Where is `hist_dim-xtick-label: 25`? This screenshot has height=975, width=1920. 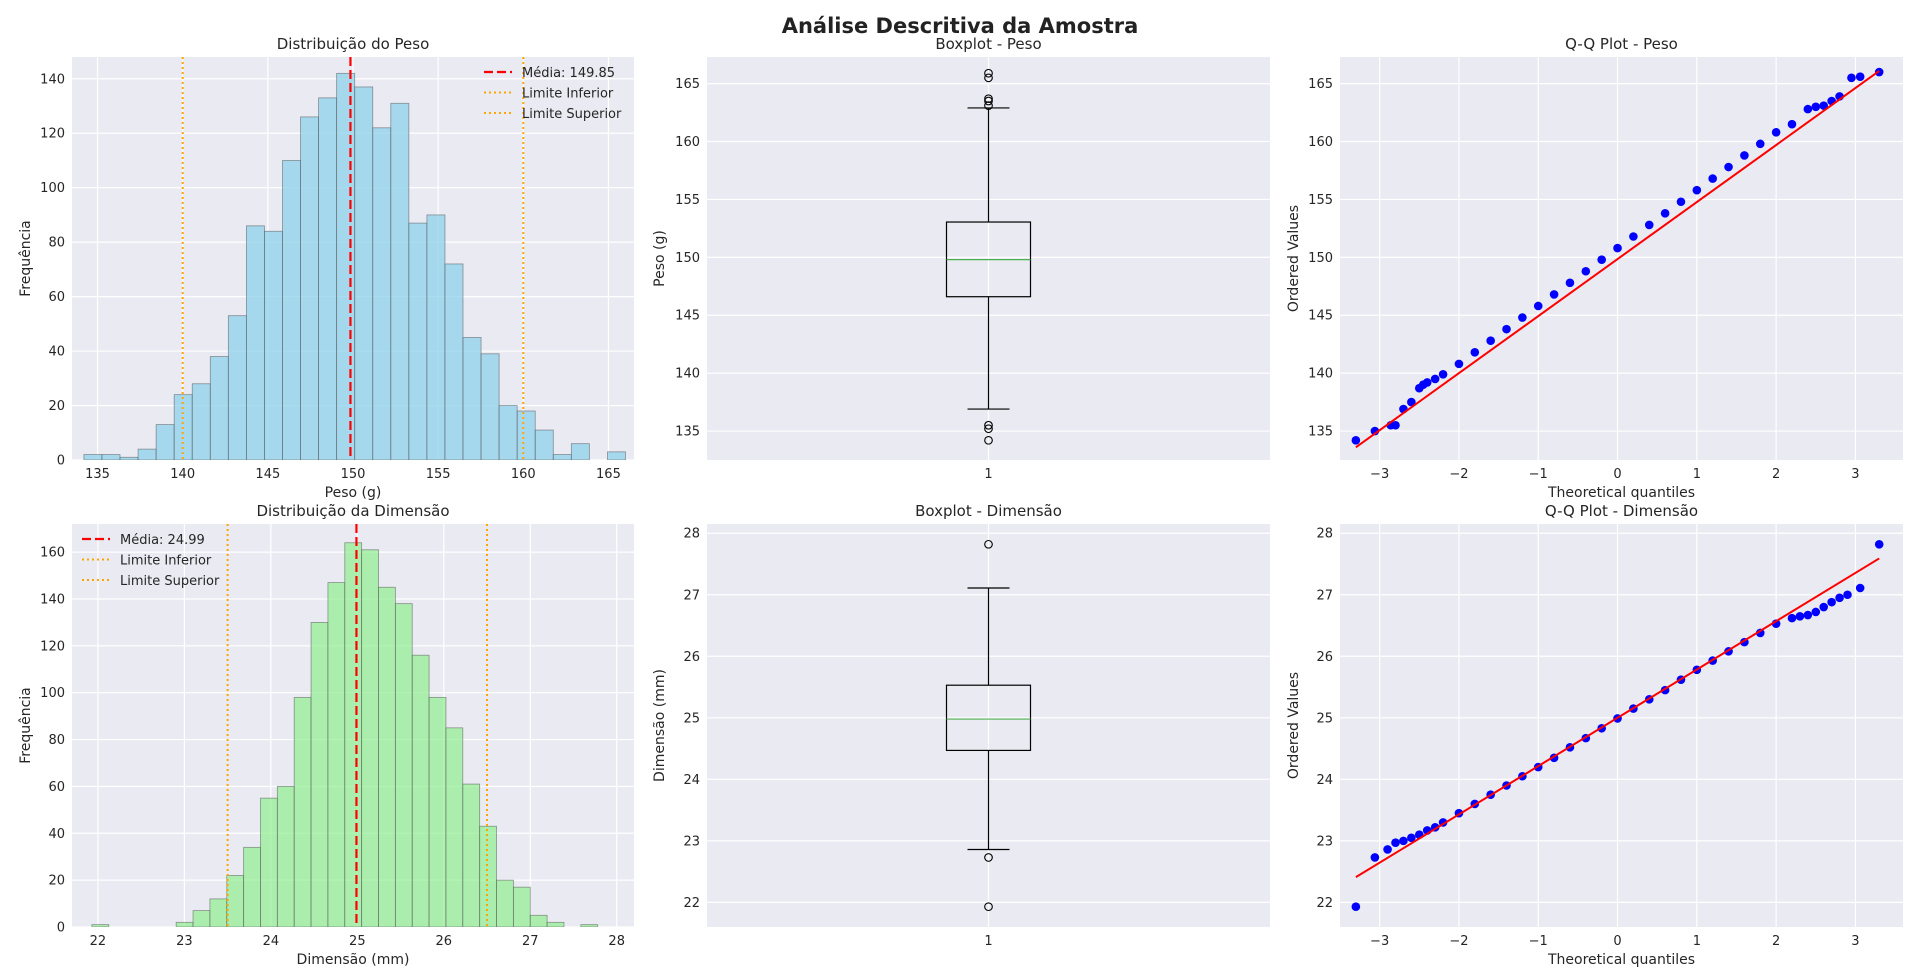
hist_dim-xtick-label: 25 is located at coordinates (357, 941).